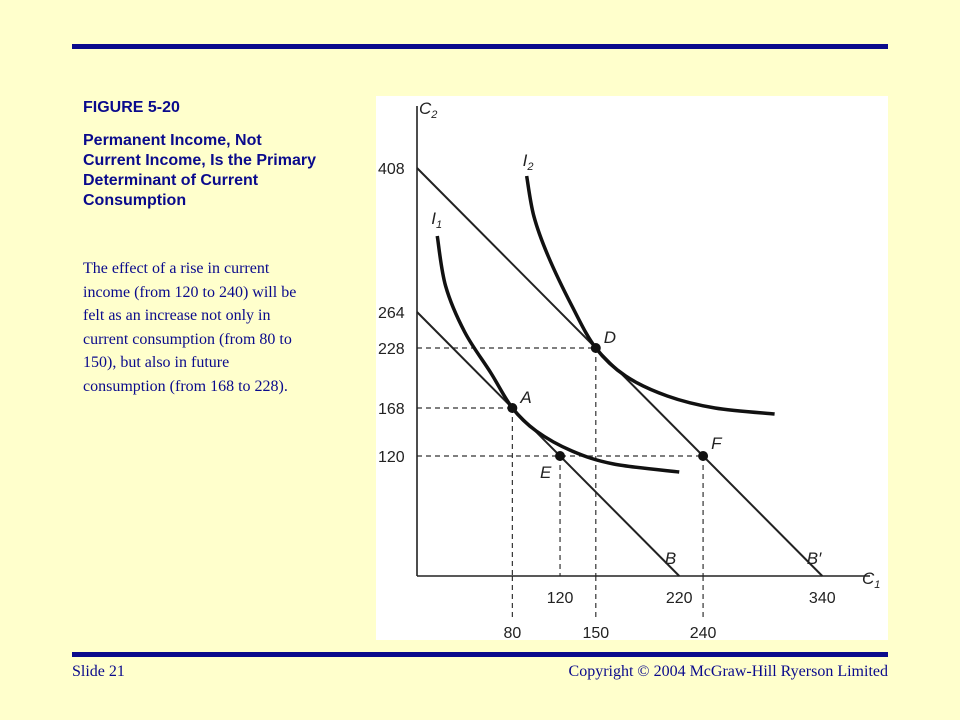  I want to click on y-axis-label: C2, so click(428, 110).